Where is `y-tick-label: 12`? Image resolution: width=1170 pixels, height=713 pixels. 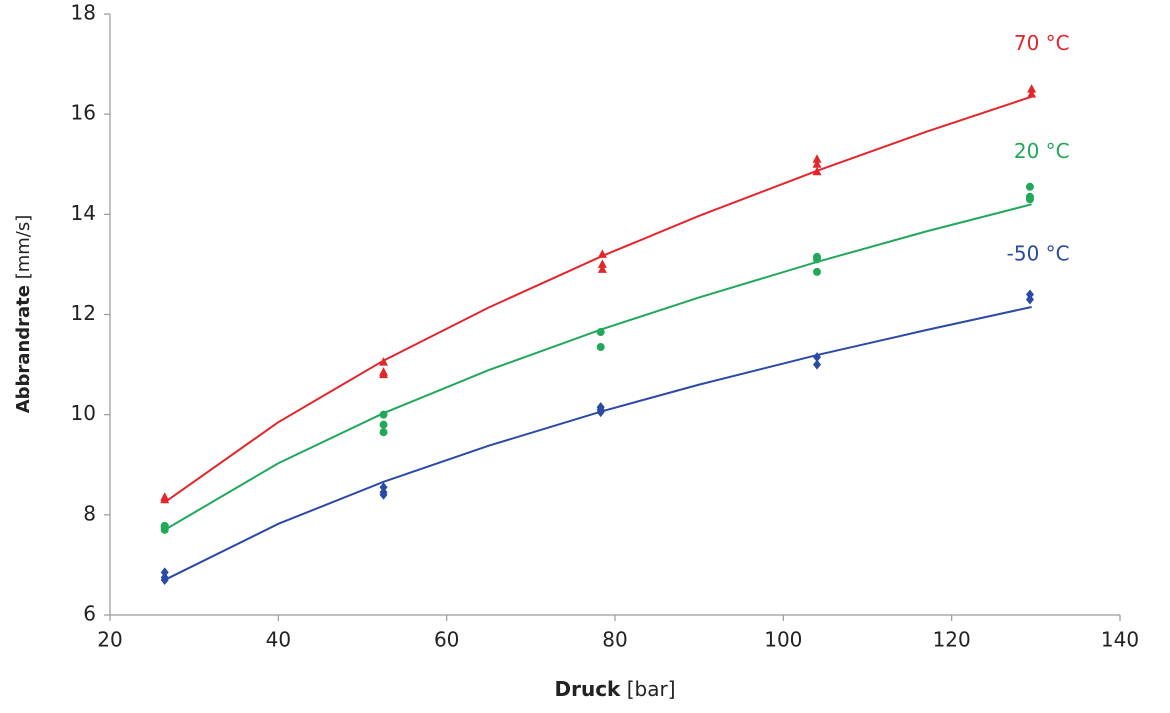 y-tick-label: 12 is located at coordinates (83, 313).